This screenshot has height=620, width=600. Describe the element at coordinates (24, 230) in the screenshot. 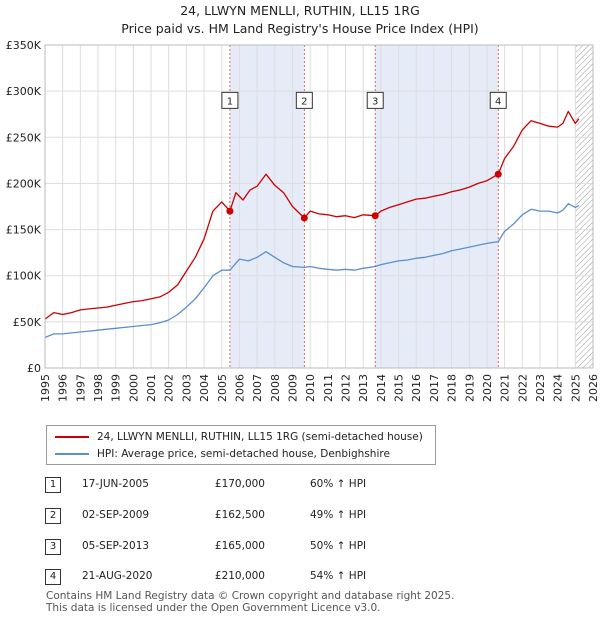

I see `y-tick-label: £150K` at that location.